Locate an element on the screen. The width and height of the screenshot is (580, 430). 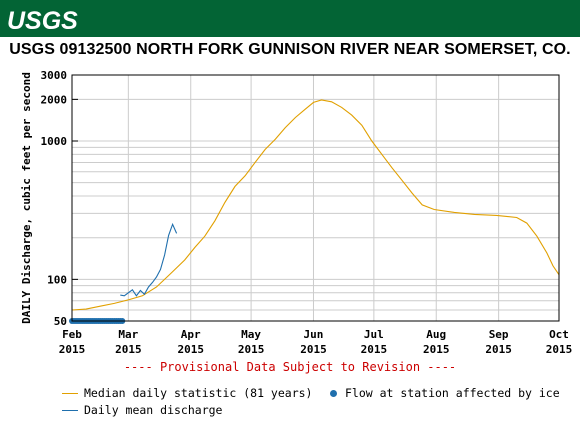
x-tick-month: Apr is located at coordinates (191, 334).